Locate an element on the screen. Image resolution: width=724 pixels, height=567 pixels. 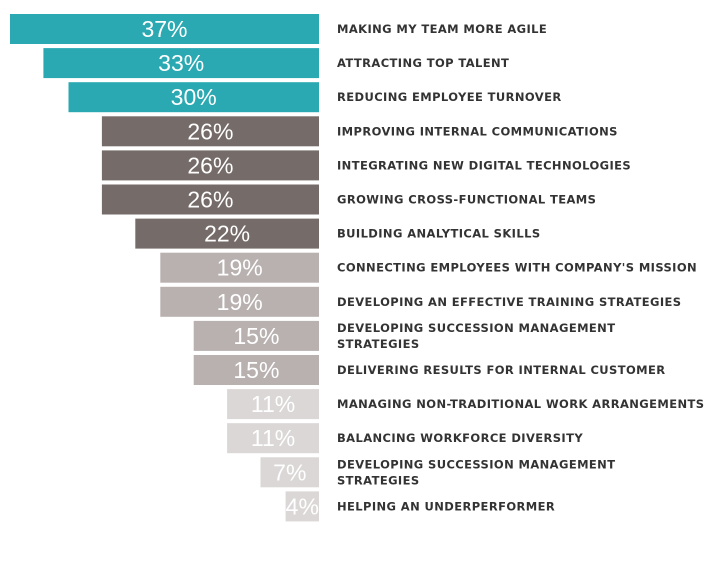
category-label-6: GROWING CROSS-FUNCTIONAL TEAMS is located at coordinates (466, 200).